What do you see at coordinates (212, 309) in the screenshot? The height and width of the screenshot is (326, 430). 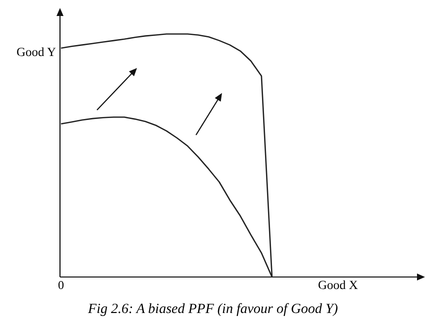 I see `caption: Fig 2.6: A biased PPF (in favour of Good Y)` at bounding box center [212, 309].